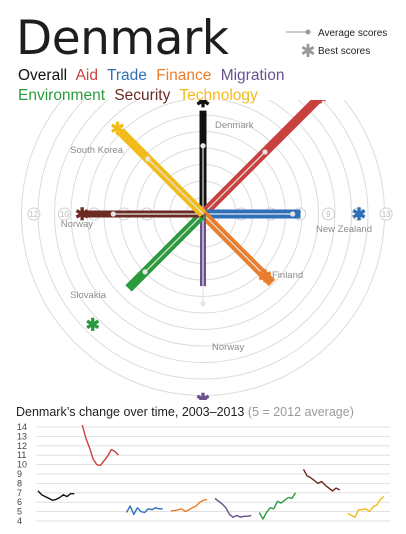 This screenshot has height=534, width=406. Describe the element at coordinates (144, 510) in the screenshot. I see `series-line-trade` at that location.